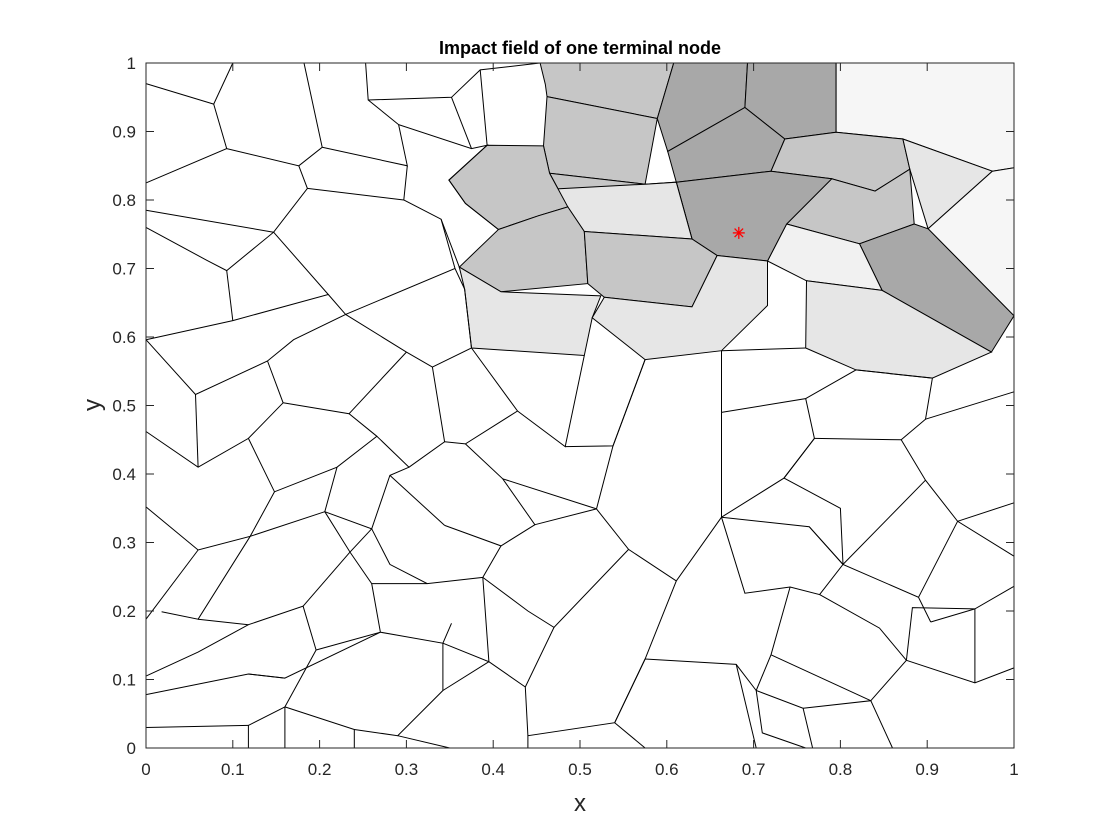 Image resolution: width=1120 pixels, height=840 pixels. I want to click on y-tick-label: 0.8, so click(124, 200).